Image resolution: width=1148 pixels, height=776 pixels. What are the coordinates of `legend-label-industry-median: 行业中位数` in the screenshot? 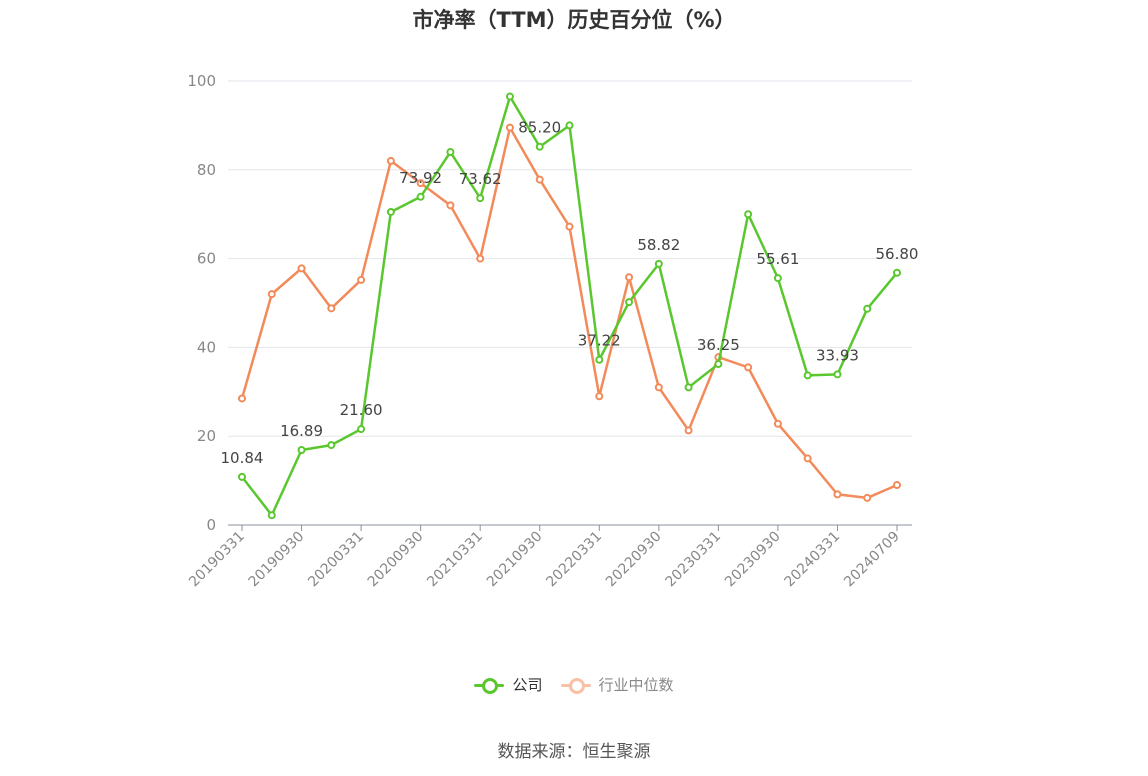 It's located at (636, 685).